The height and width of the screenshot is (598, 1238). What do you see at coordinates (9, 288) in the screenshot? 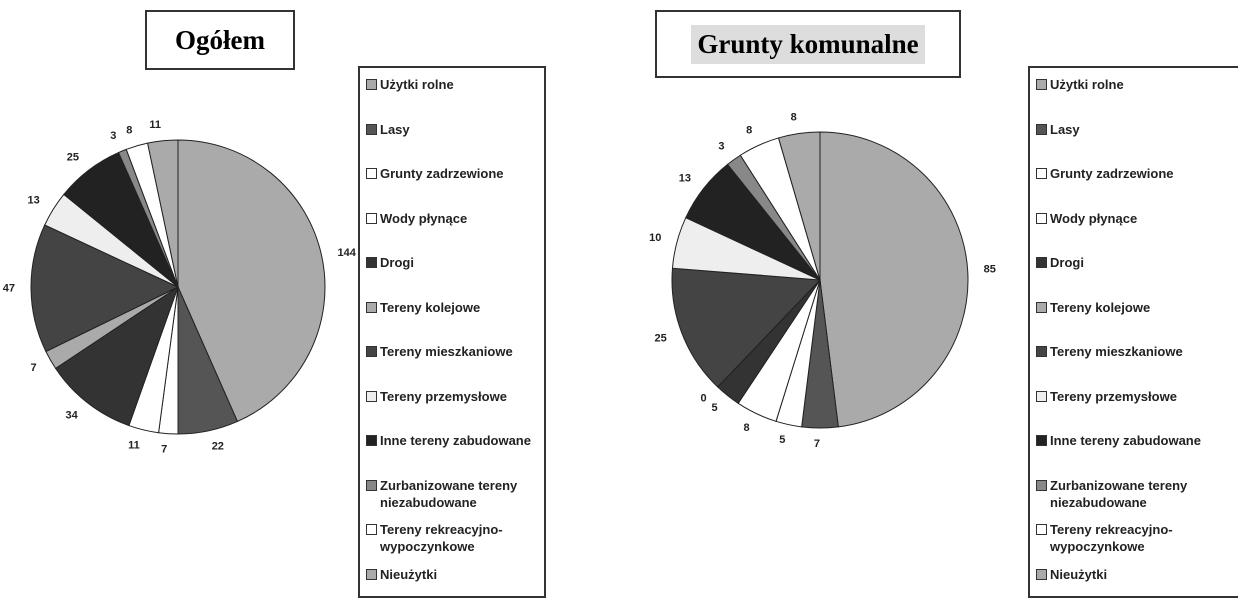
I see `data-label: 47` at bounding box center [9, 288].